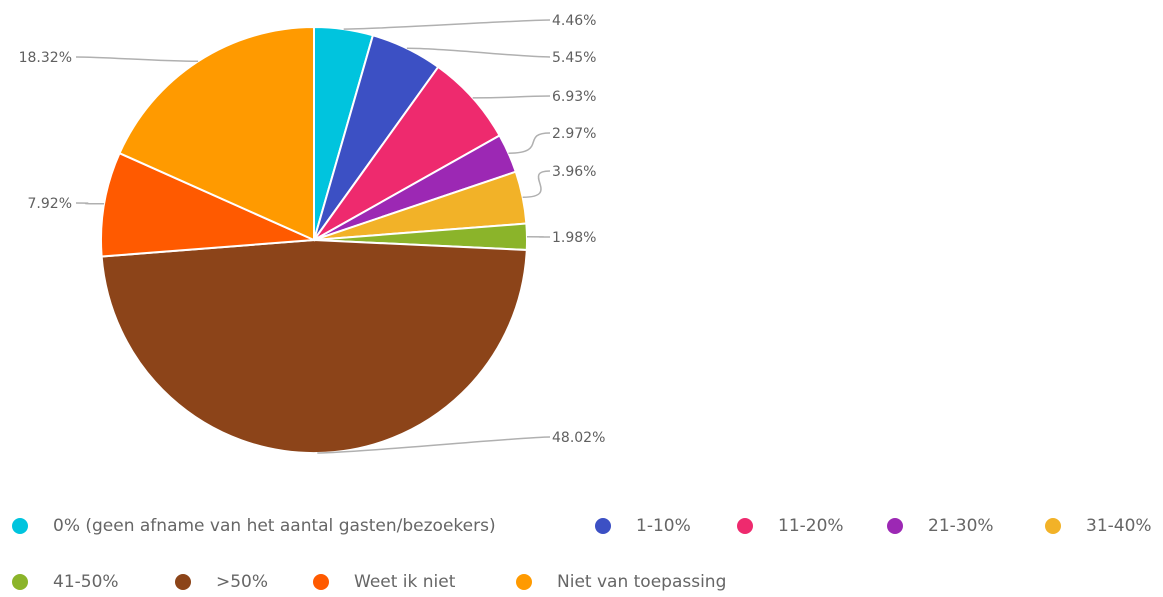 The height and width of the screenshot is (597, 1163). I want to click on slice-label: 5.45%, so click(574, 58).